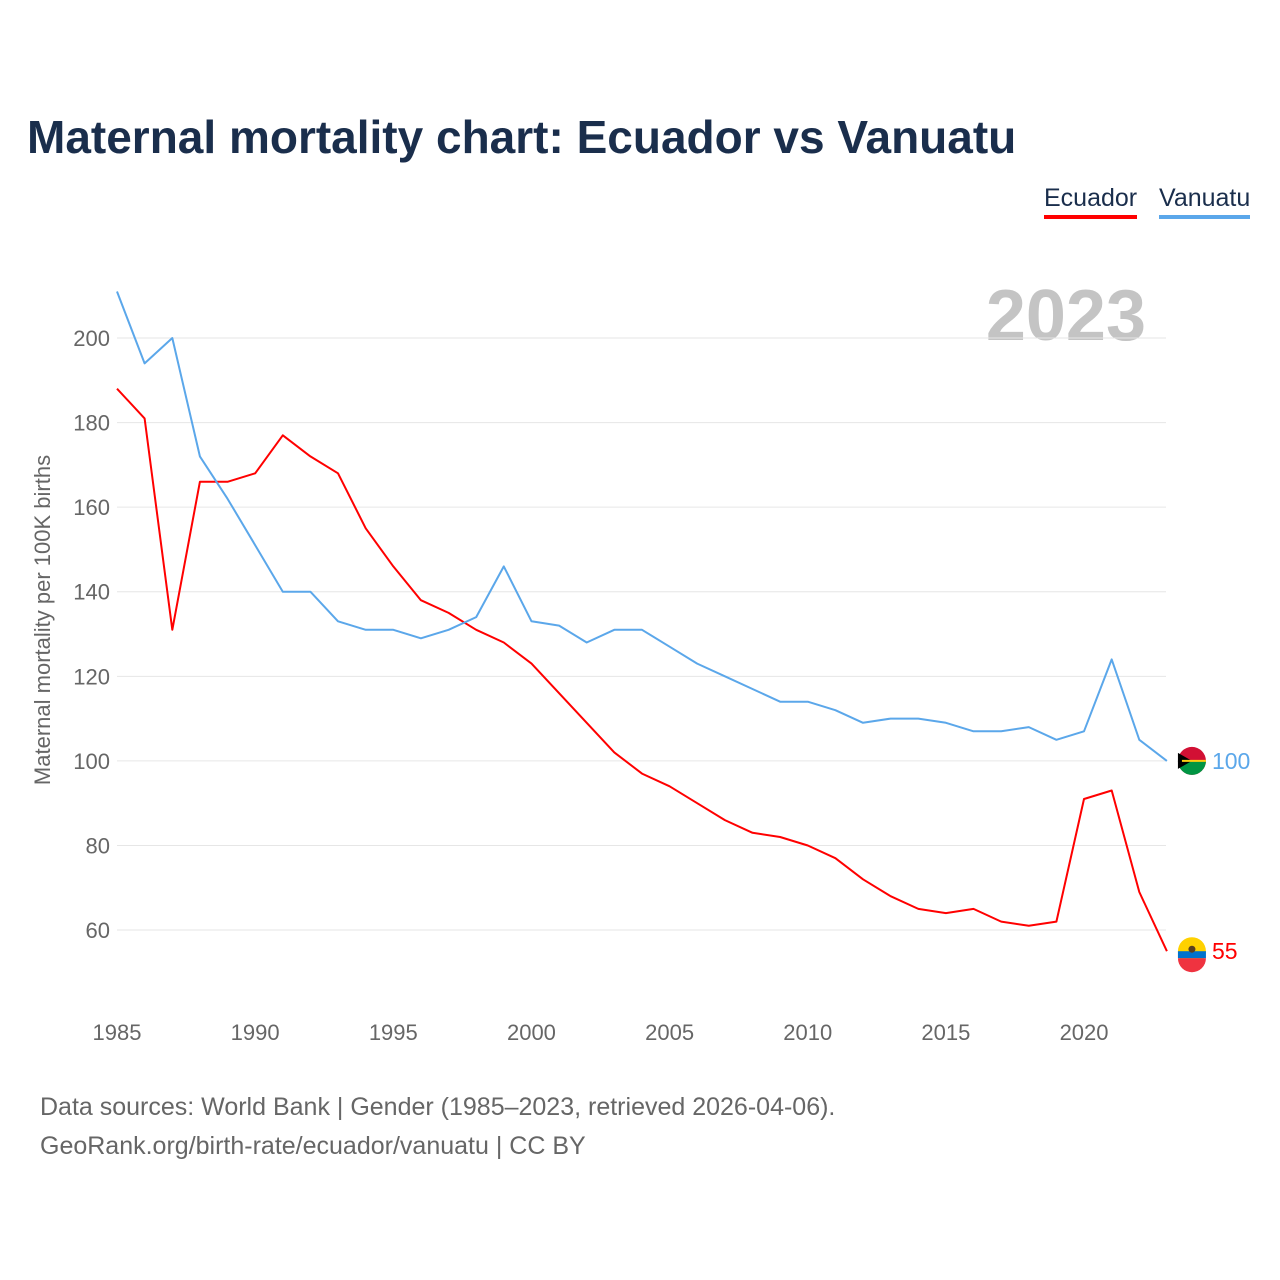 The image size is (1280, 1280). I want to click on y-tick-label: 80, so click(98, 845).